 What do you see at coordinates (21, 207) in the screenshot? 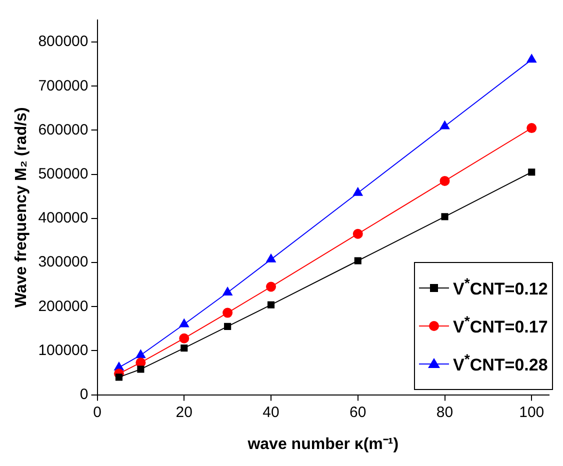
I see `y-axis-title: Wave frequency M₂ (rad/s)` at bounding box center [21, 207].